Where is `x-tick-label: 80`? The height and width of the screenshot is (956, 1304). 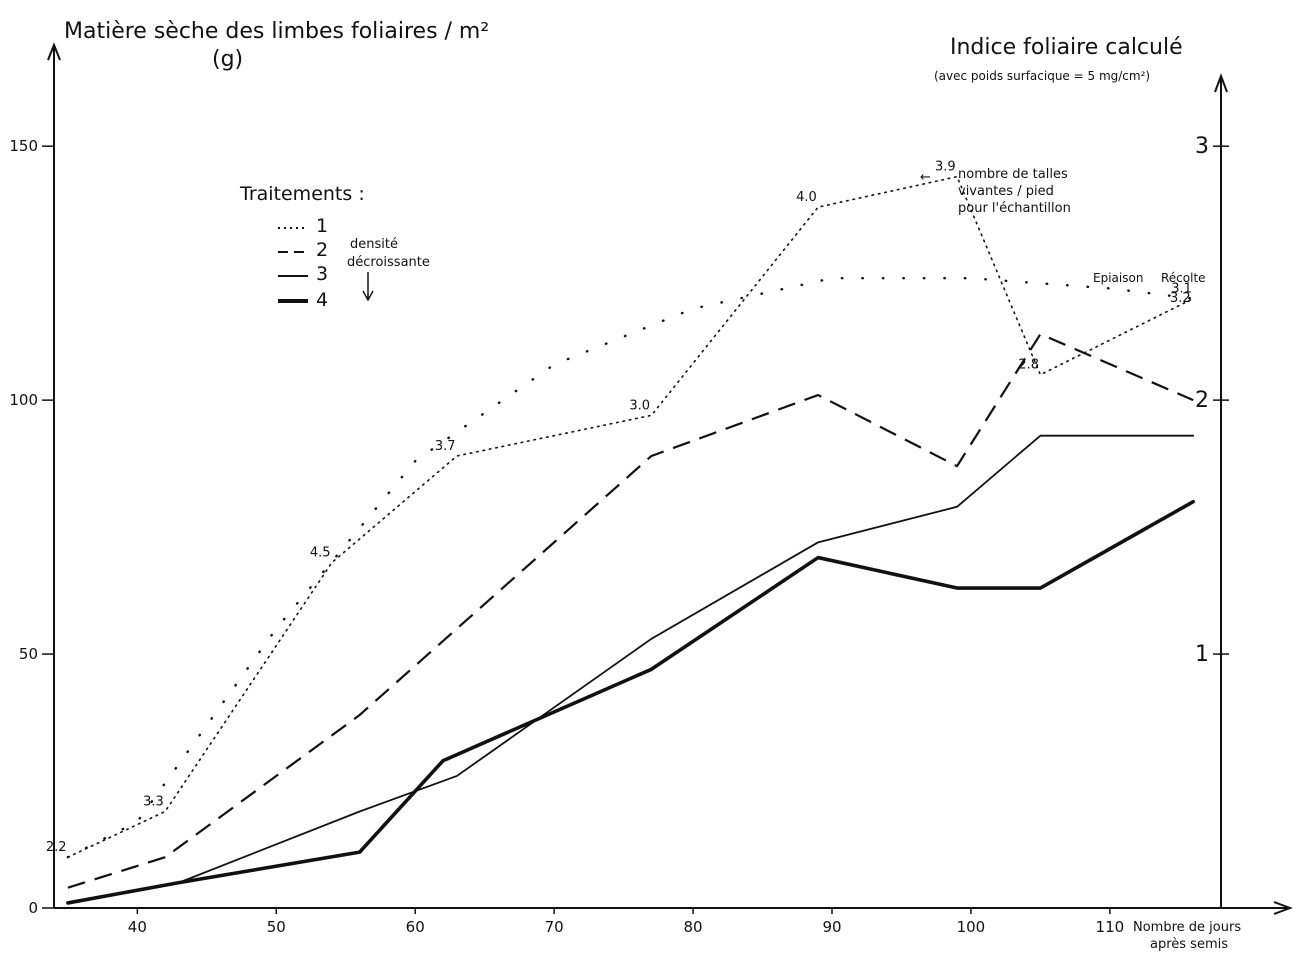
x-tick-label: 80 is located at coordinates (693, 927).